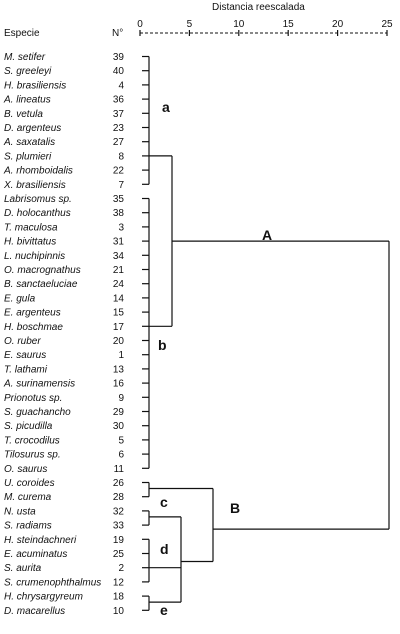 The height and width of the screenshot is (634, 400). What do you see at coordinates (121, 455) in the screenshot?
I see `species-number: 6` at bounding box center [121, 455].